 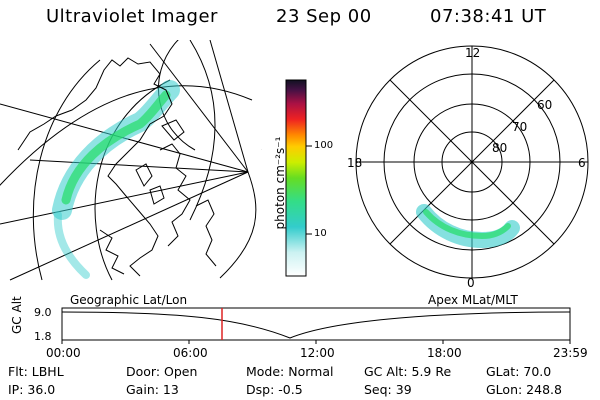 What do you see at coordinates (36, 371) in the screenshot?
I see `info-filter: Flt: LBHL` at bounding box center [36, 371].